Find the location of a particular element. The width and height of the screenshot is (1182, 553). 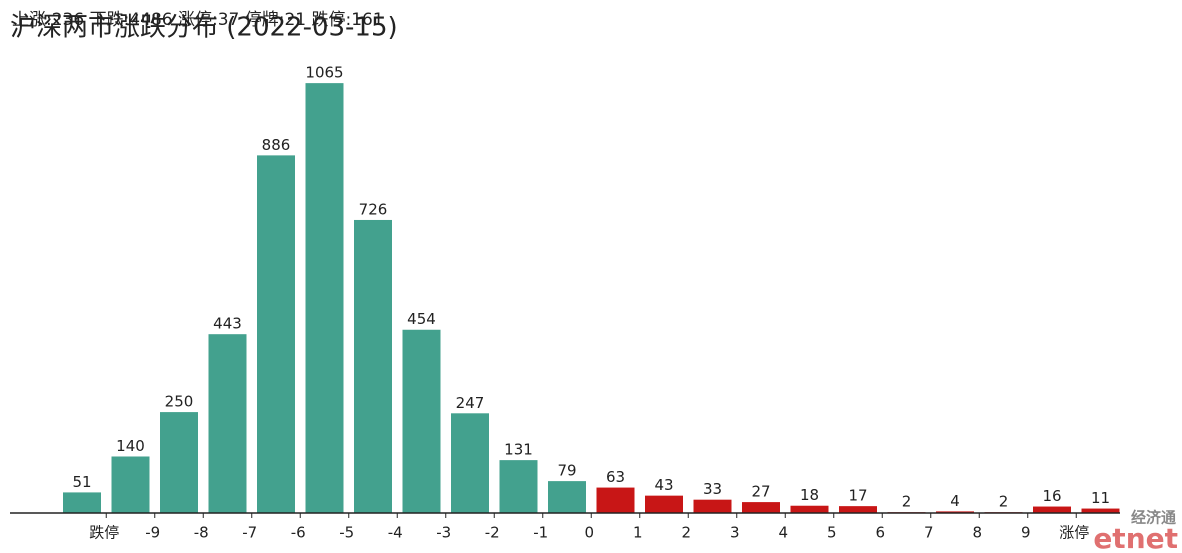

watermark-cn: 经济通 is located at coordinates (1153, 518).